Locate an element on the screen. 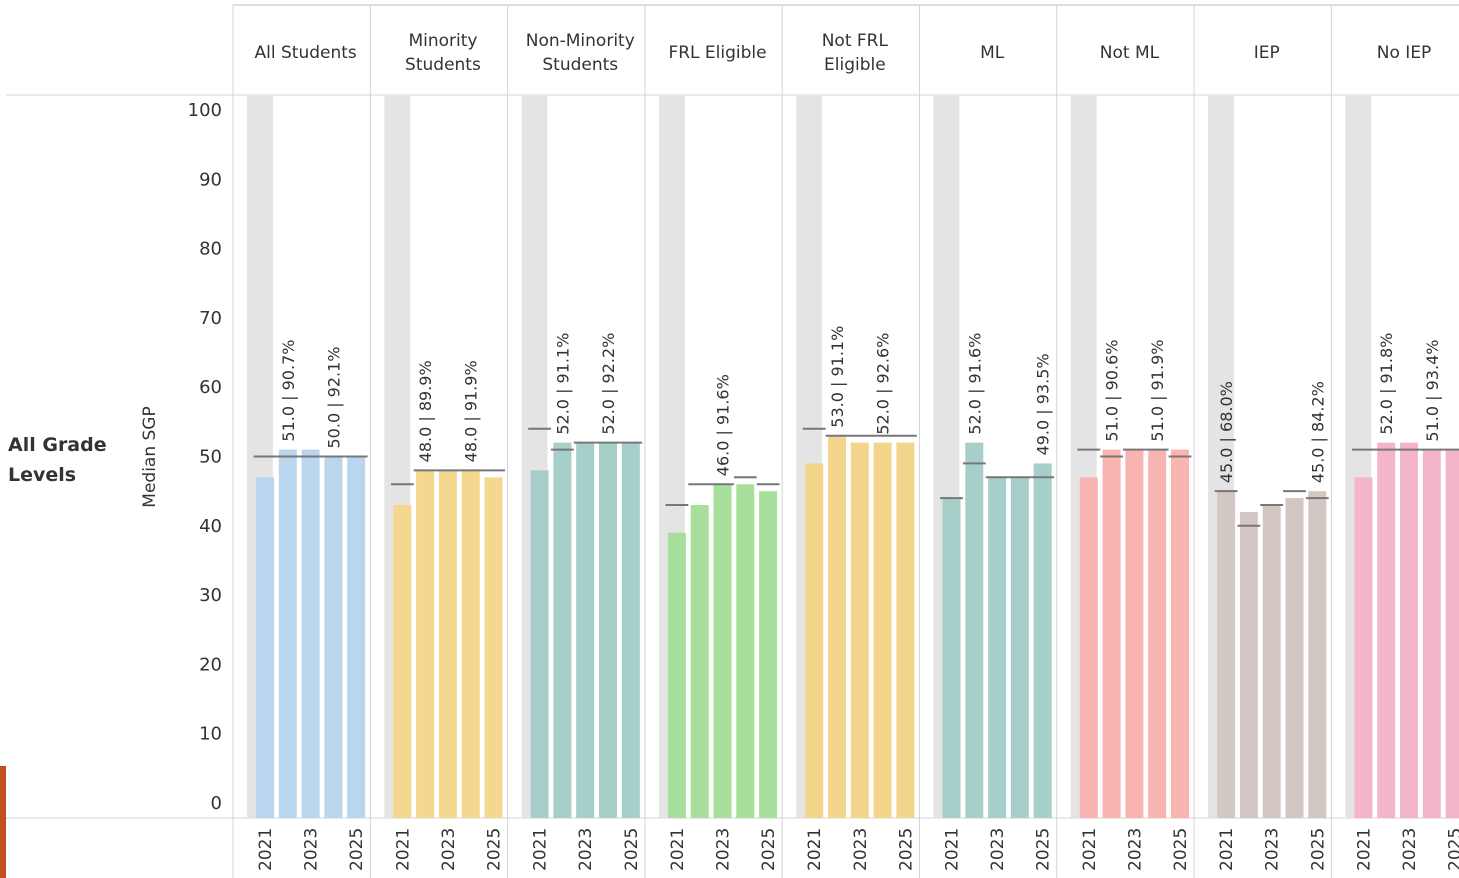 The image size is (1459, 878). group-header-line-1: Non-Minority is located at coordinates (580, 41).